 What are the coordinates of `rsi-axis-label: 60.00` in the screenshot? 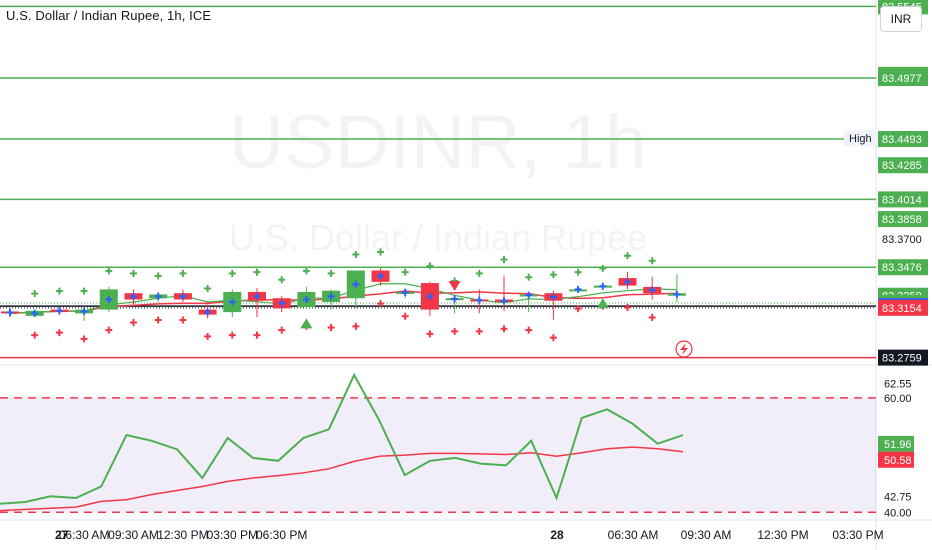 It's located at (898, 399).